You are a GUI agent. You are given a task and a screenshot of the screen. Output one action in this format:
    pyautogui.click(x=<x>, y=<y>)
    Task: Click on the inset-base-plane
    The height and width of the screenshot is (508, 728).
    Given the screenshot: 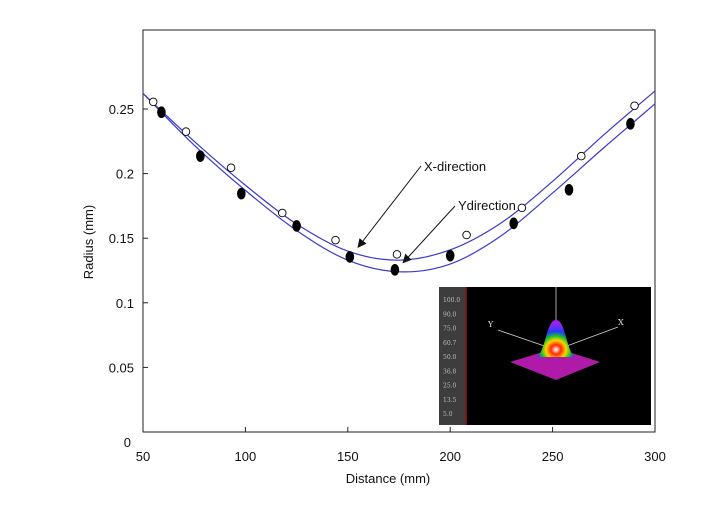 What is the action you would take?
    pyautogui.click(x=555, y=364)
    